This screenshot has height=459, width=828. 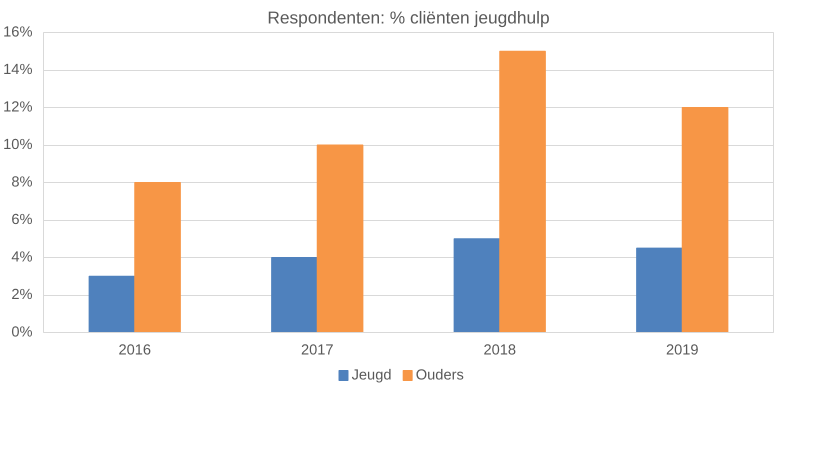 What do you see at coordinates (18, 108) in the screenshot?
I see `y-tick-label: 12%` at bounding box center [18, 108].